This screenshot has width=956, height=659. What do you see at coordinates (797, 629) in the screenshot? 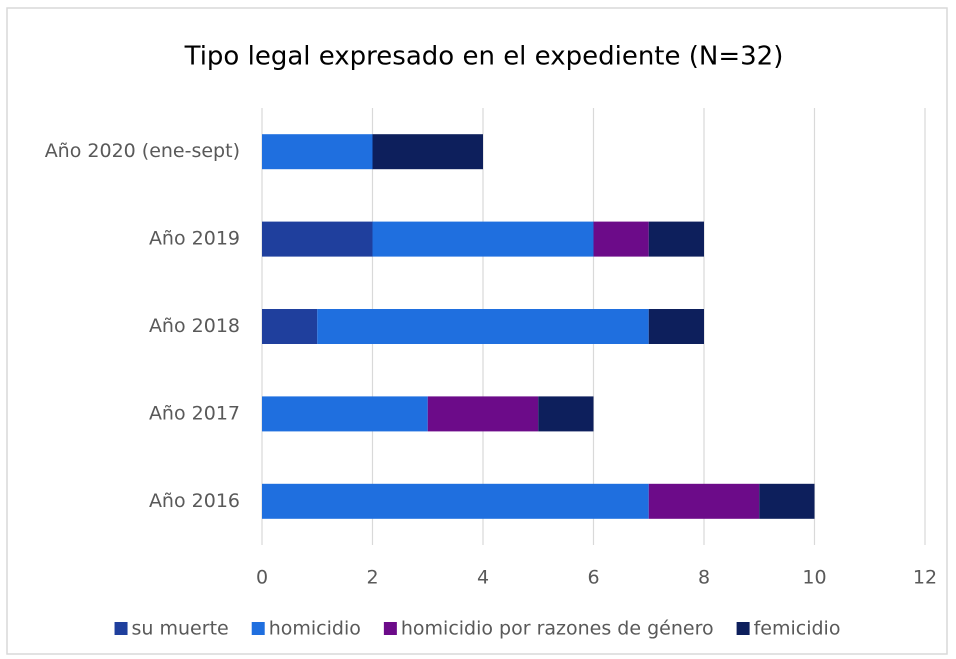
I see `legend-label: femicidio` at bounding box center [797, 629].